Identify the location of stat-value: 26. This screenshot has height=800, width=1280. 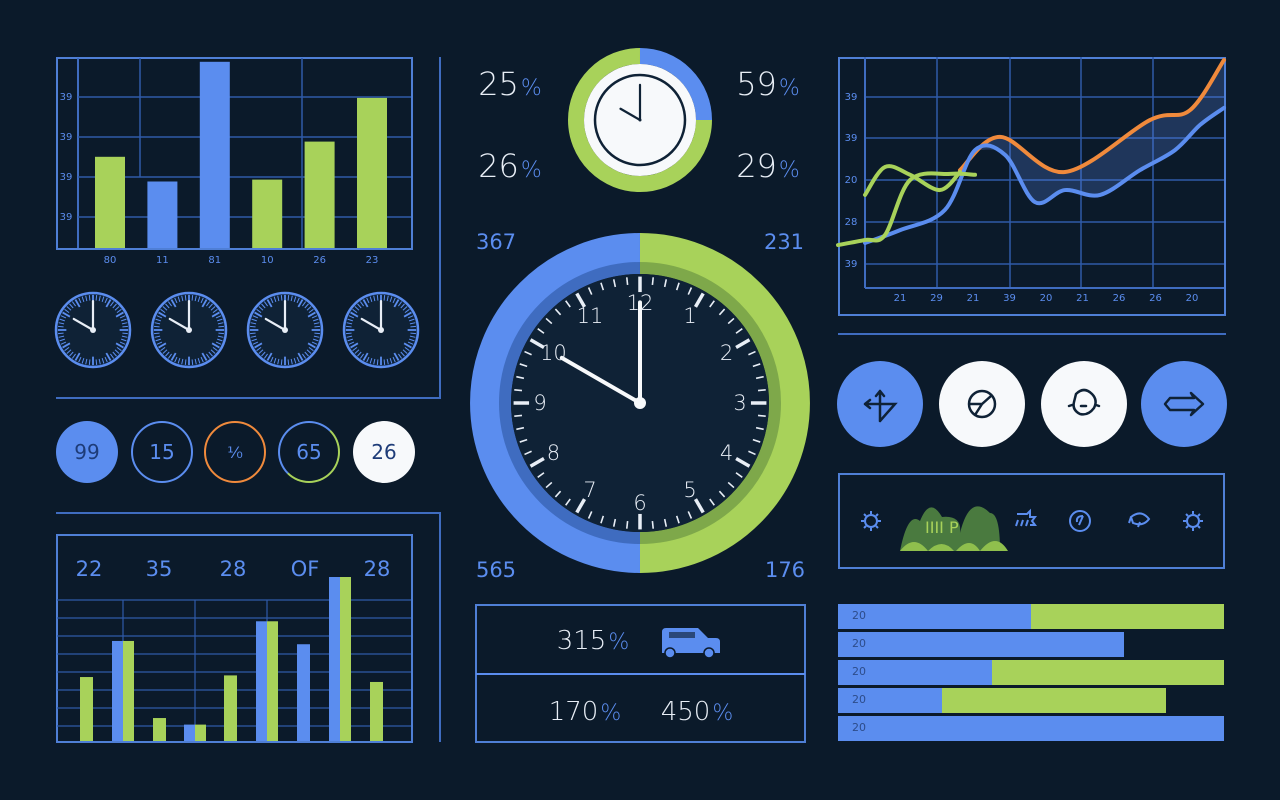
(498, 166).